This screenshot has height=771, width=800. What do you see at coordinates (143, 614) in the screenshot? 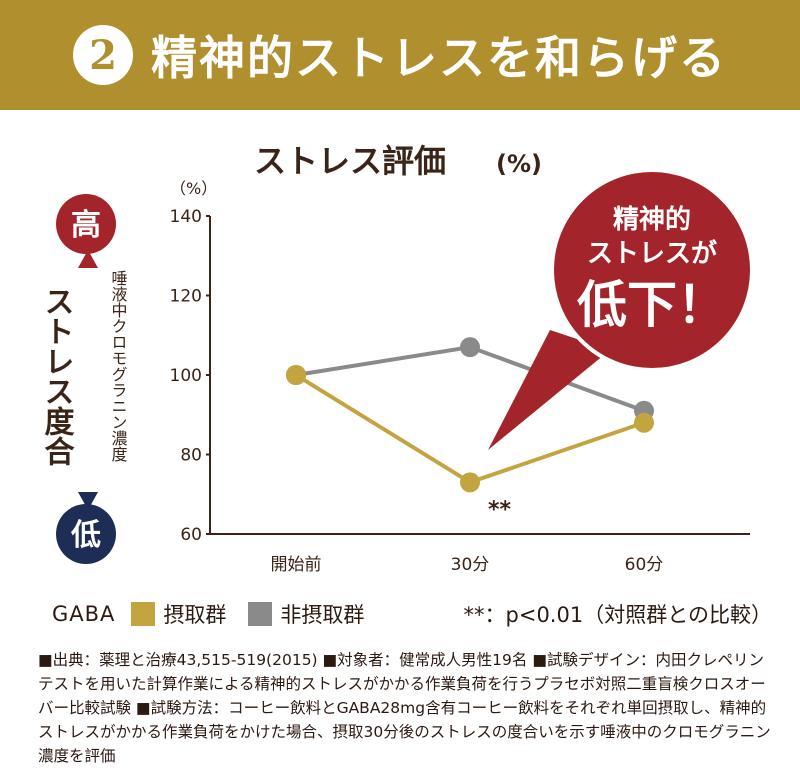
I see `legend-swatch-intake` at bounding box center [143, 614].